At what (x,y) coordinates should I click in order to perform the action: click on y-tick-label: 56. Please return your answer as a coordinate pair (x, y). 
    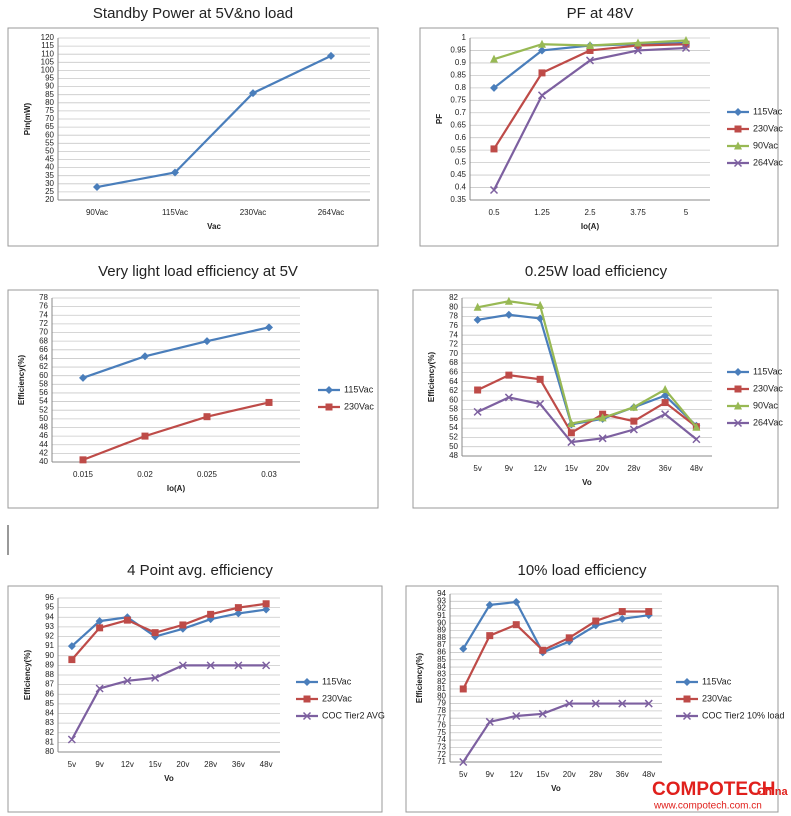
    Looking at the image, I should click on (43, 392).